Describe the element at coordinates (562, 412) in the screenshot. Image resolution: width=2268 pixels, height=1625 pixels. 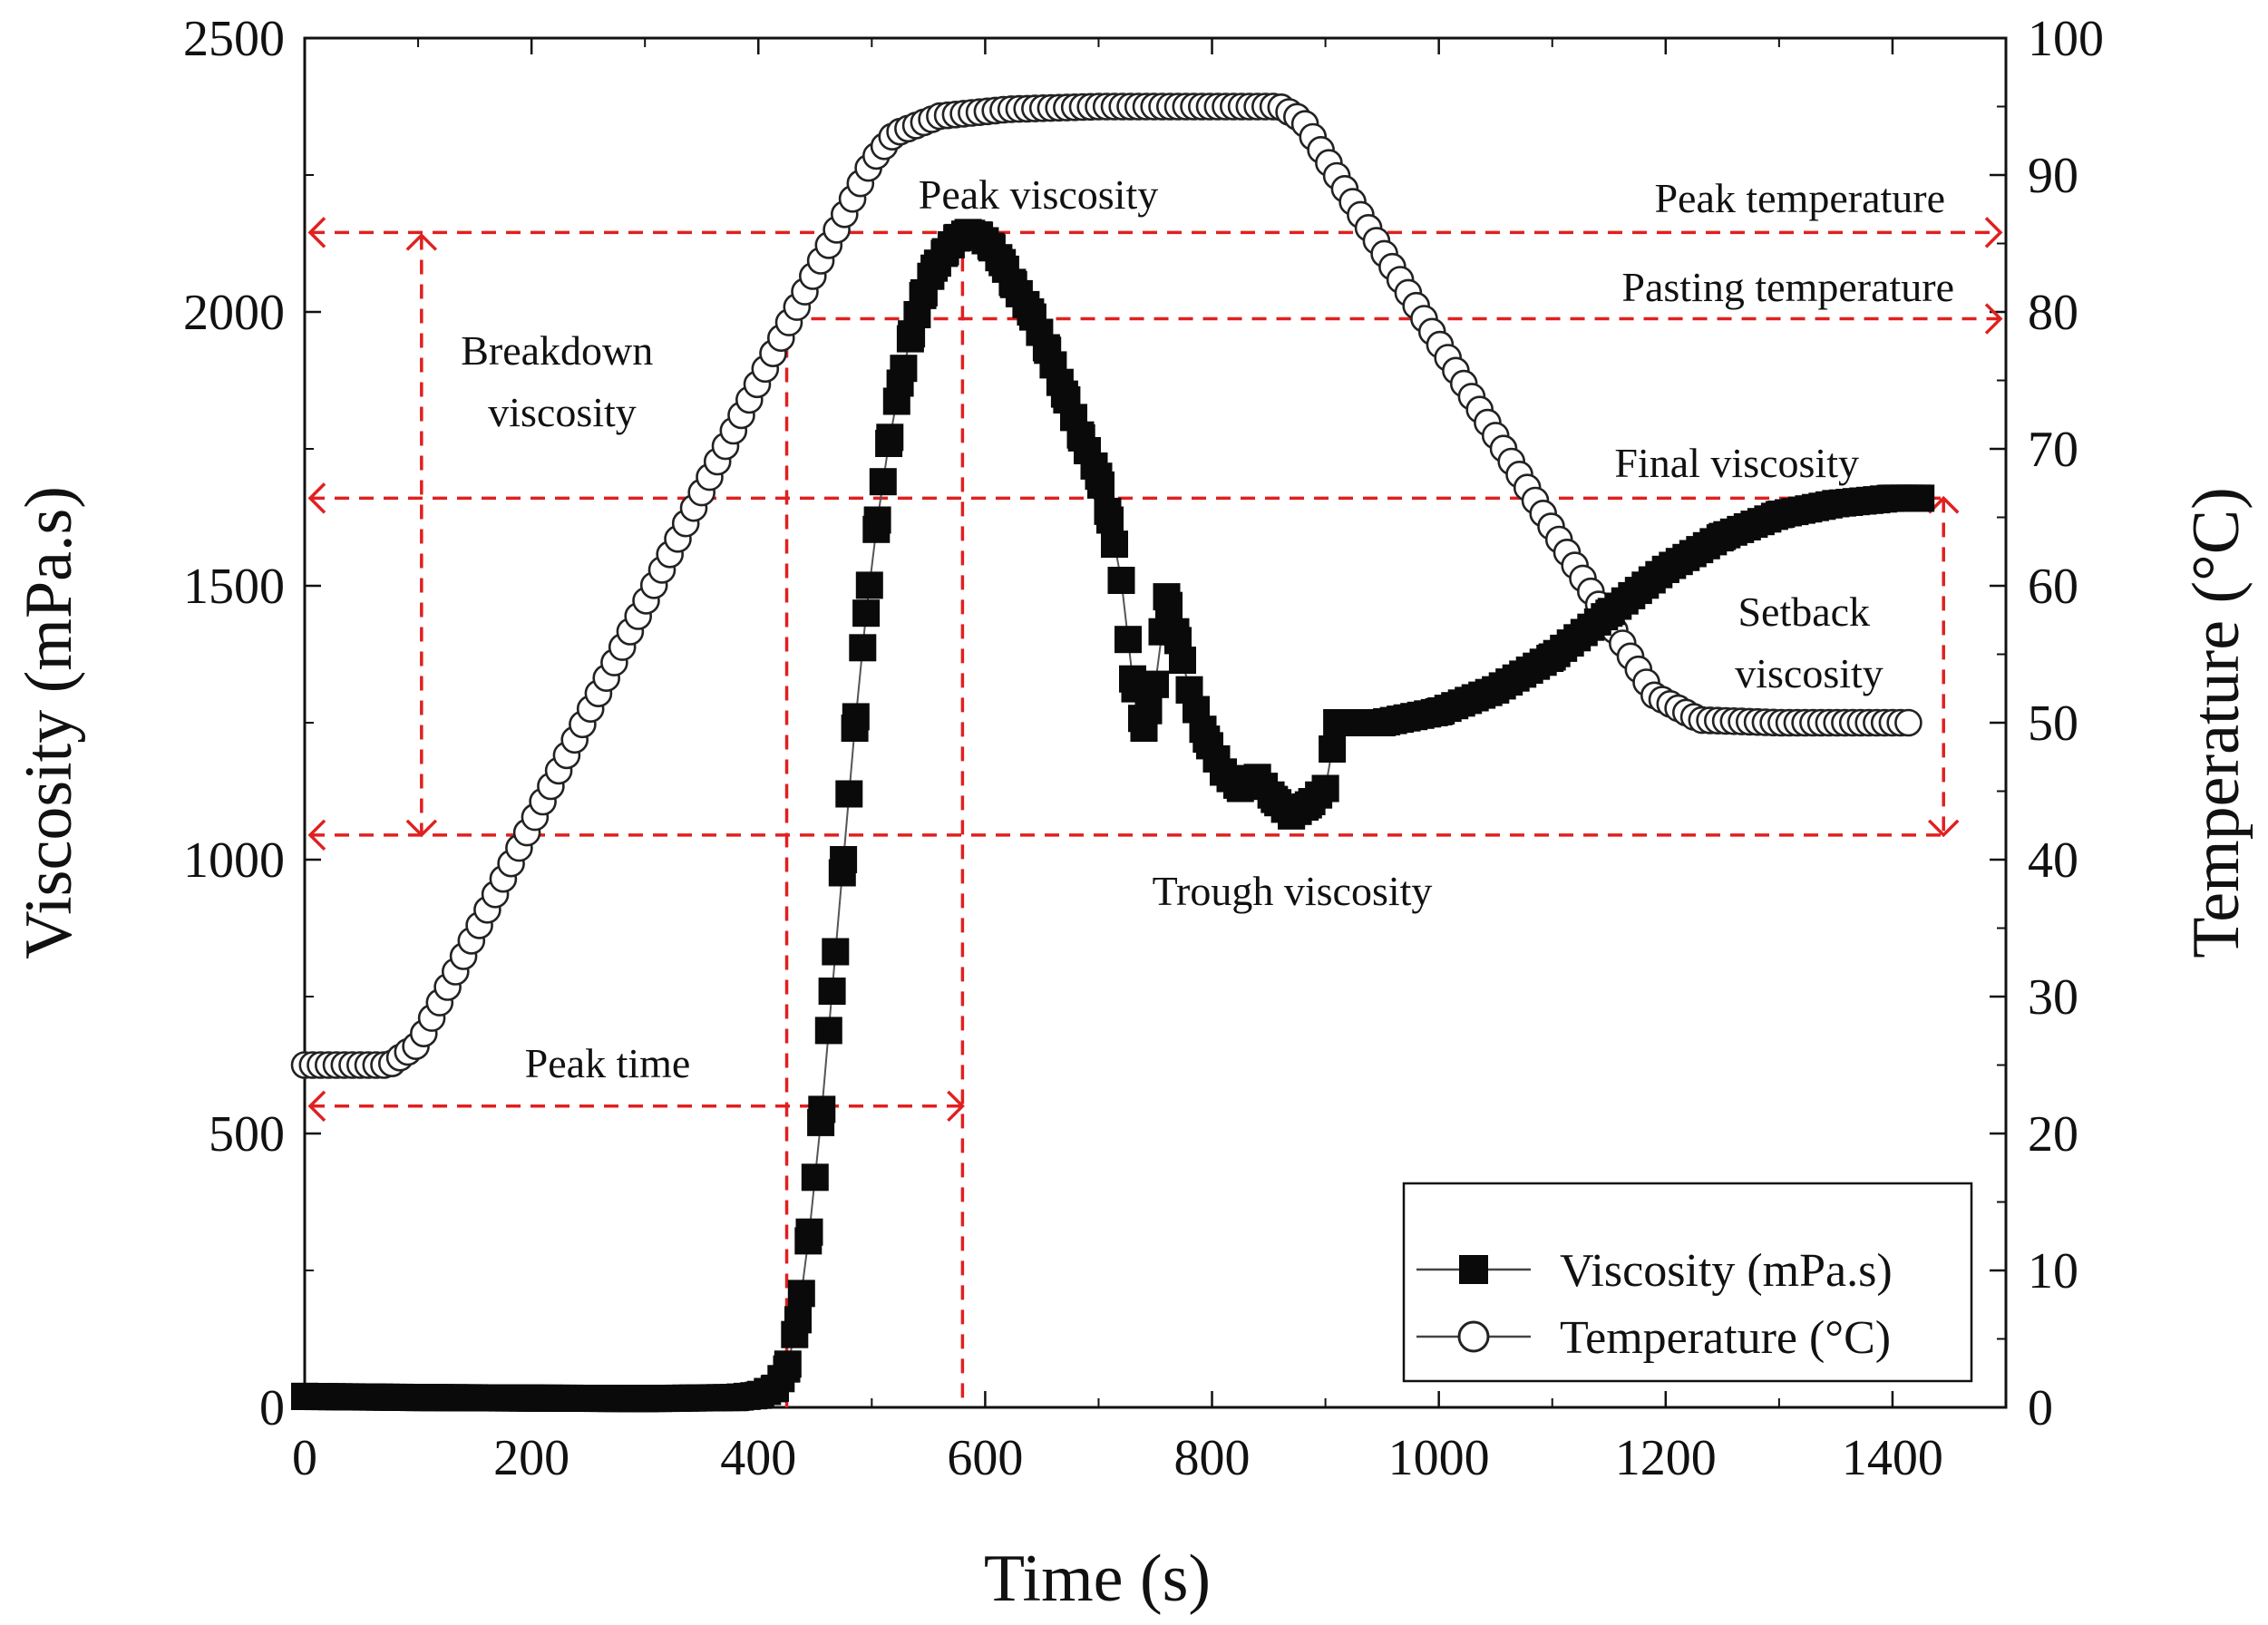
I see `annotation-breakdown-viscosity-text-line2: viscosity` at that location.